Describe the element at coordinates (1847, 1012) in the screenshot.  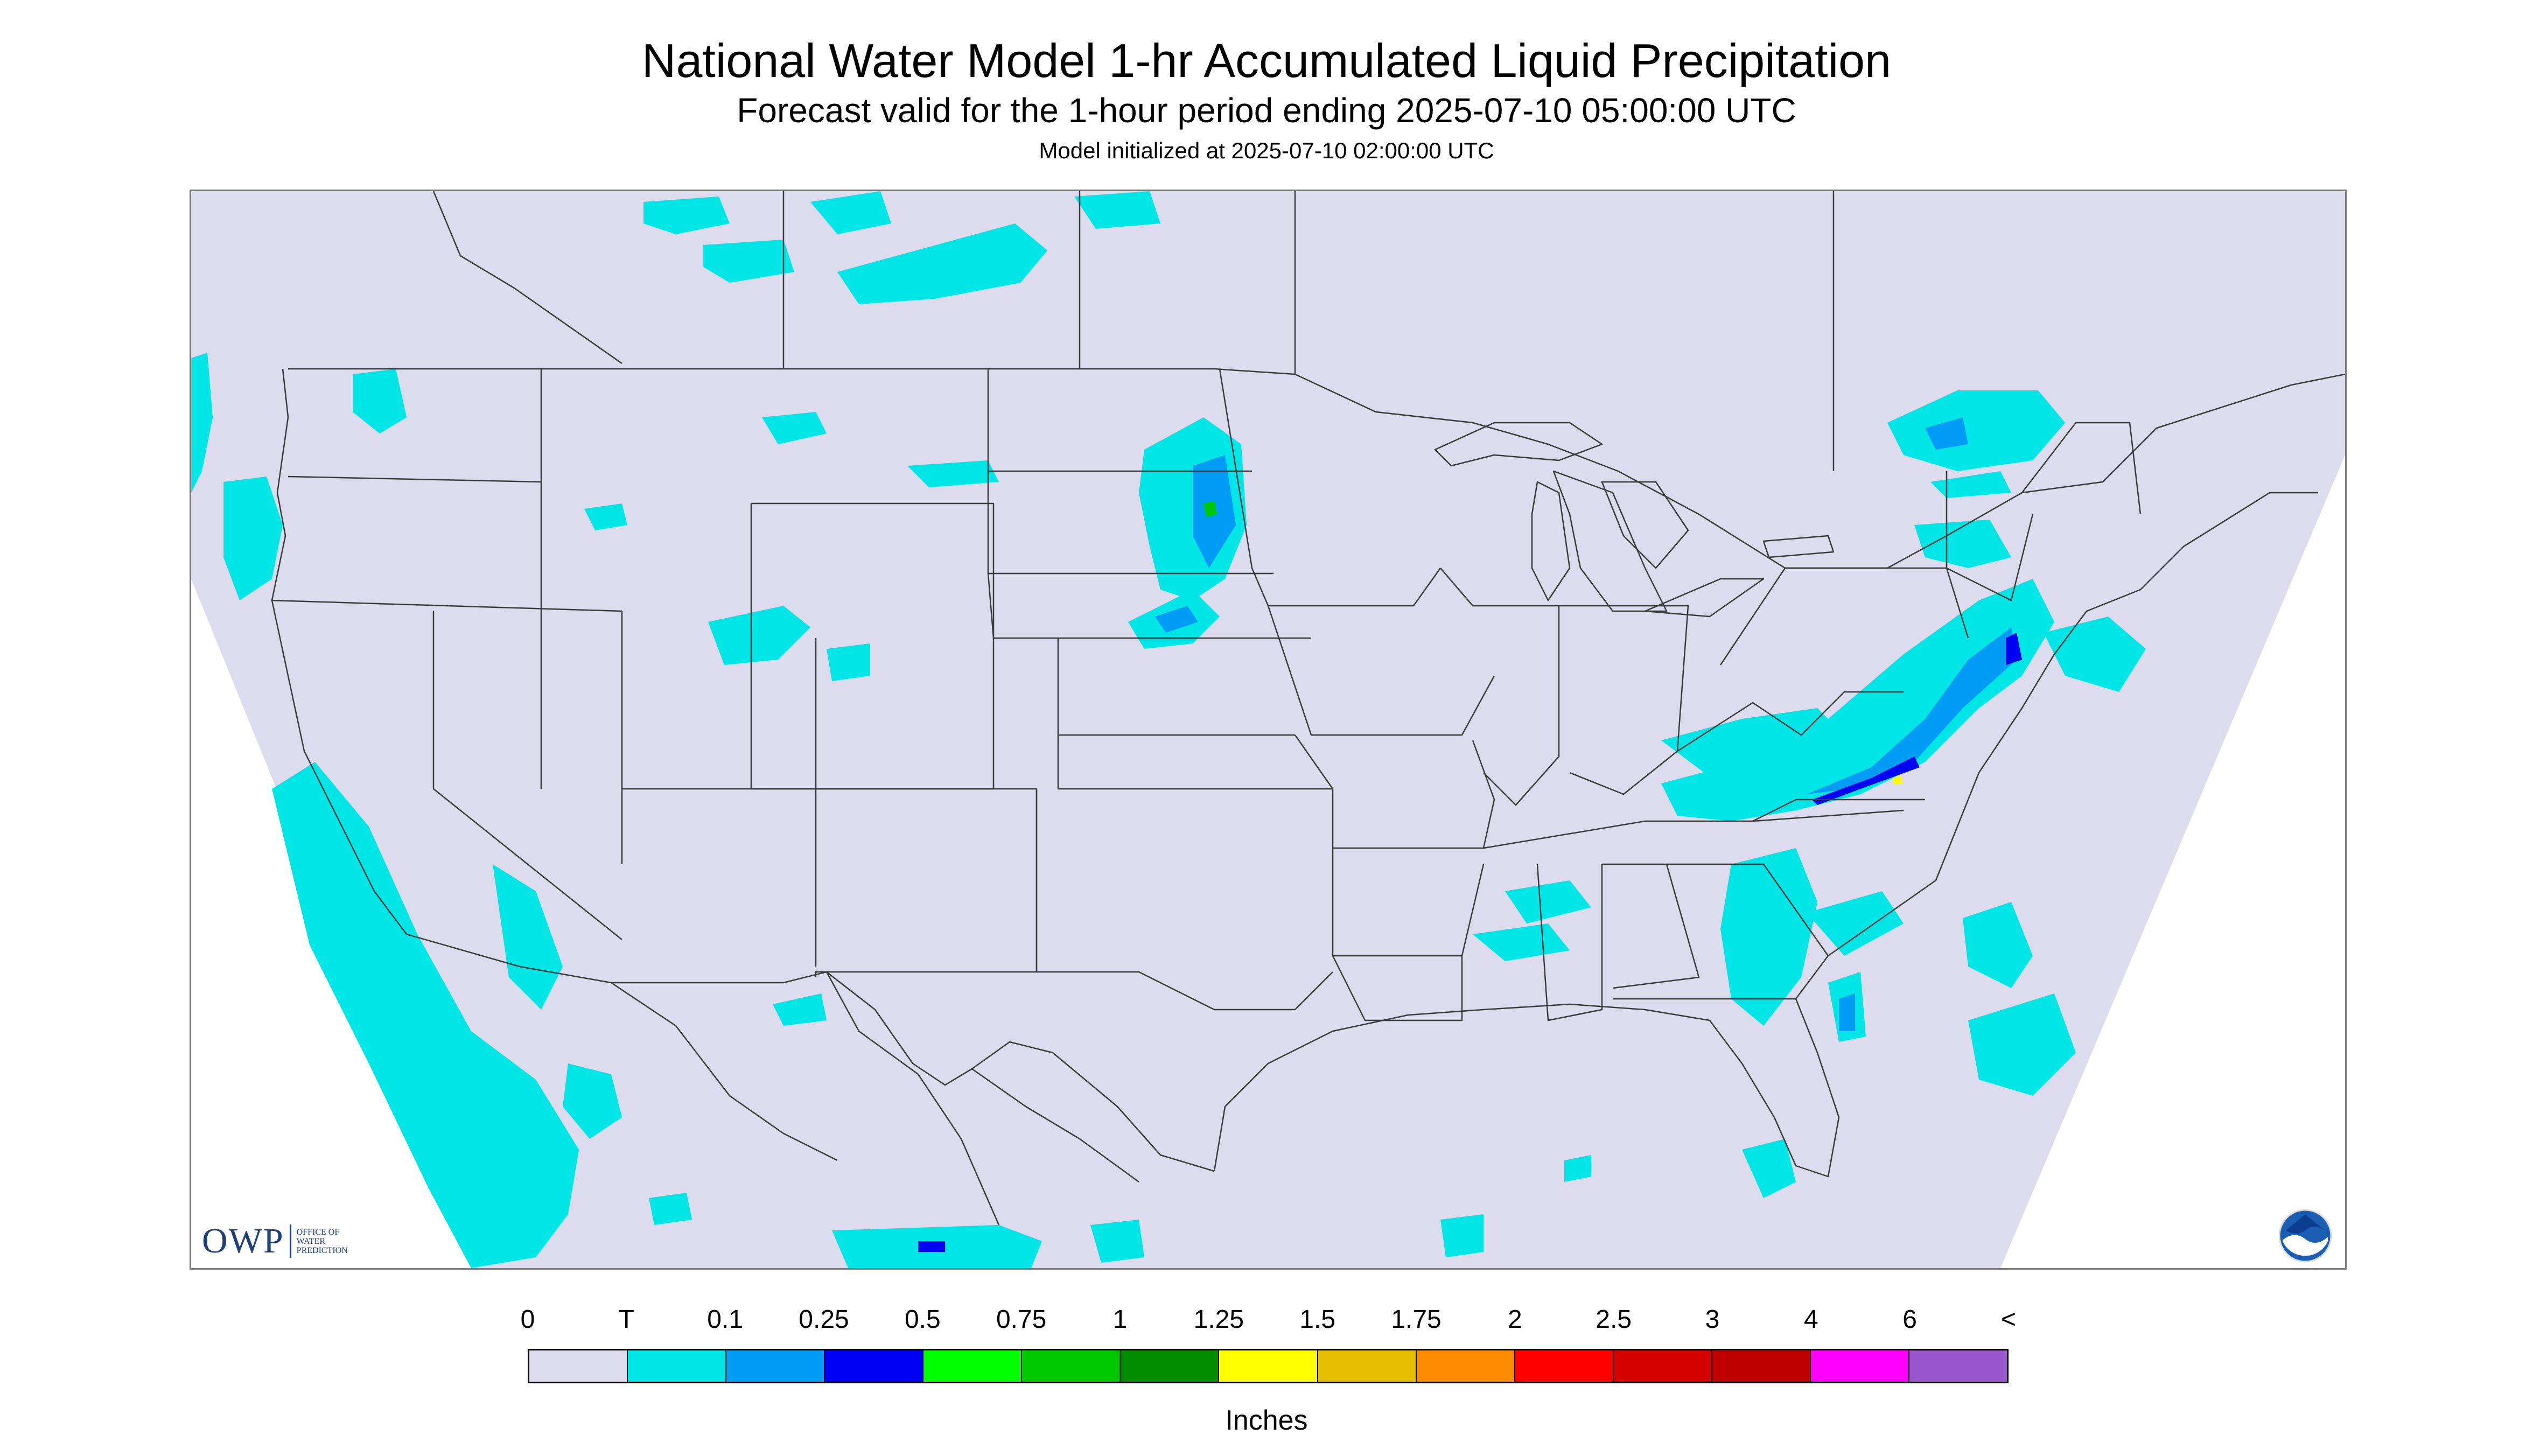
I see `precip-core-atlantic` at that location.